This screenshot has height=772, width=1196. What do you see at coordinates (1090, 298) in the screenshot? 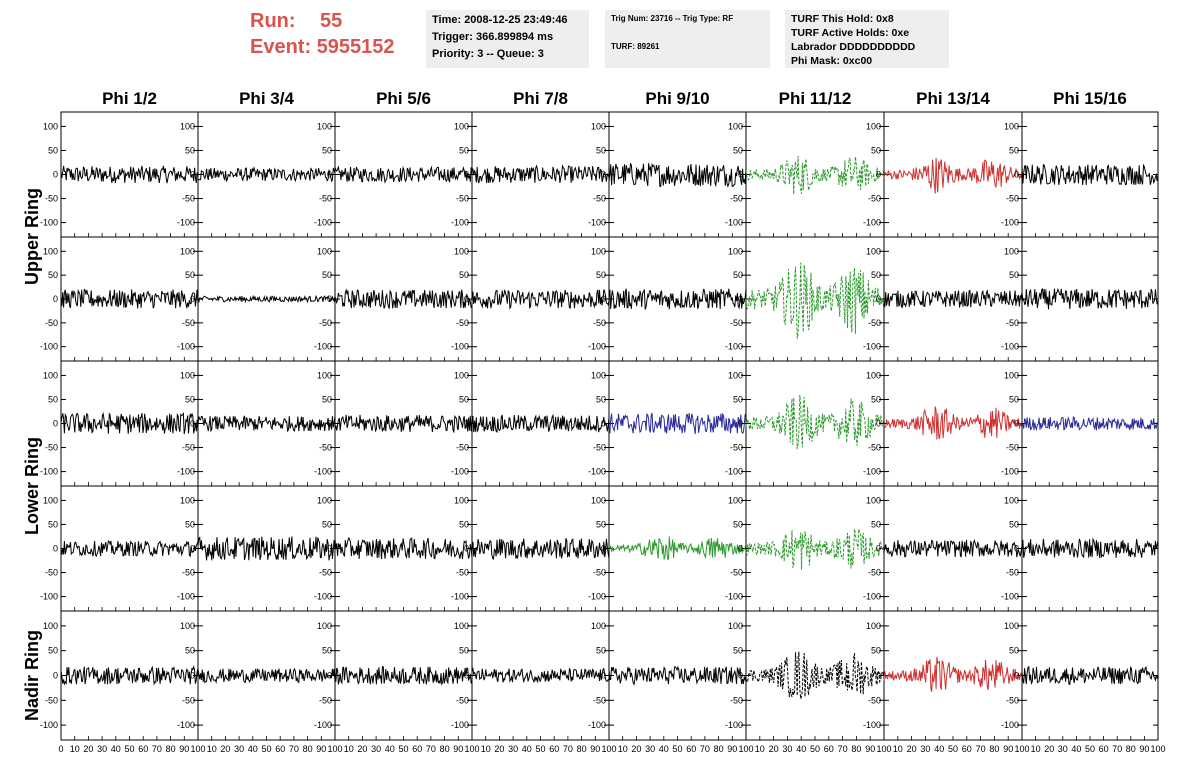
I see `waveform-row2-col8` at bounding box center [1090, 298].